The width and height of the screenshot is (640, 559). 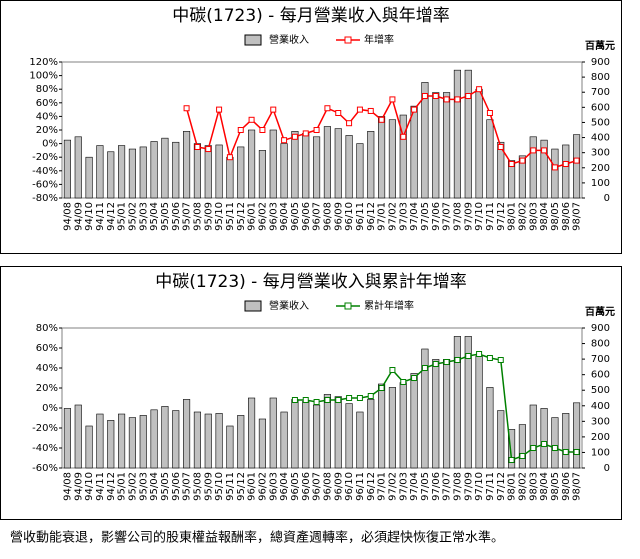 I want to click on x-tick-label: 98/02, so click(x=522, y=486).